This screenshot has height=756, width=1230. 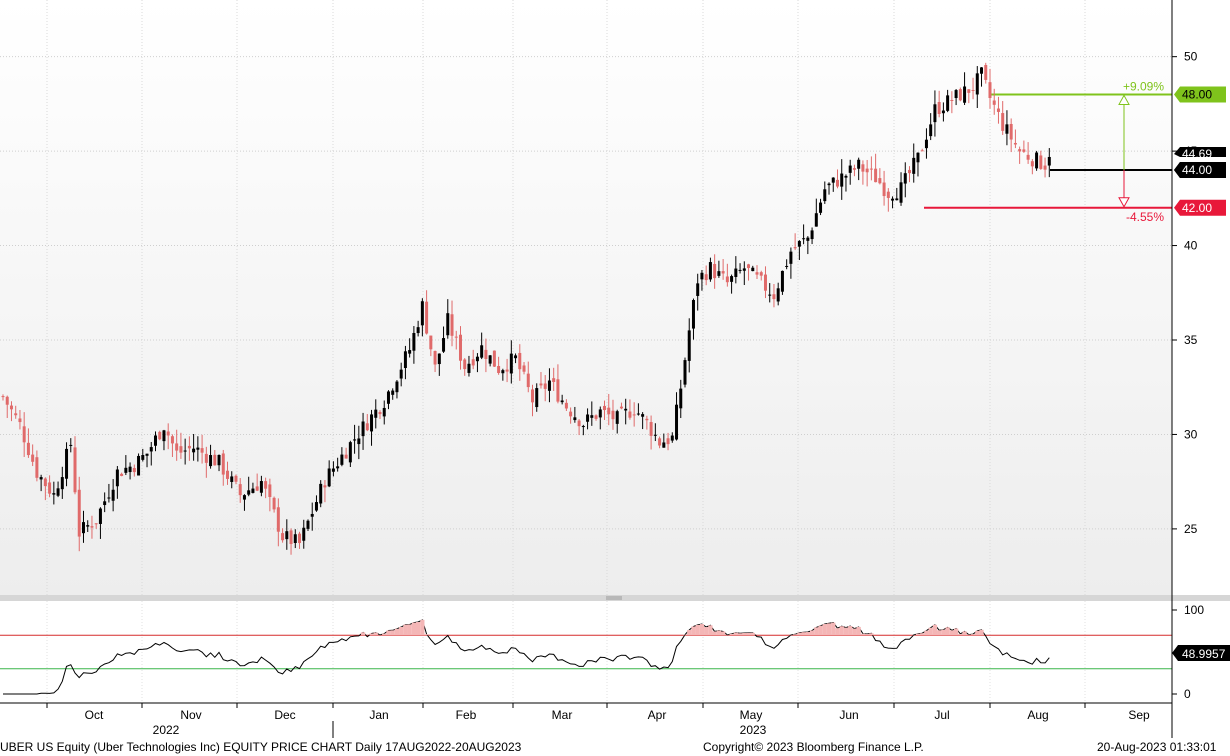 I want to click on month-label: May, so click(x=751, y=715).